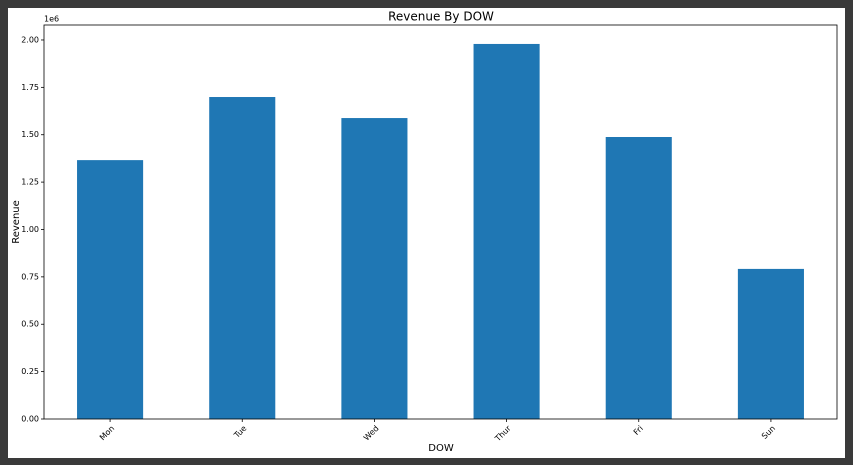 The width and height of the screenshot is (853, 465). What do you see at coordinates (30, 182) in the screenshot?
I see `y-tick-label: 1.25` at bounding box center [30, 182].